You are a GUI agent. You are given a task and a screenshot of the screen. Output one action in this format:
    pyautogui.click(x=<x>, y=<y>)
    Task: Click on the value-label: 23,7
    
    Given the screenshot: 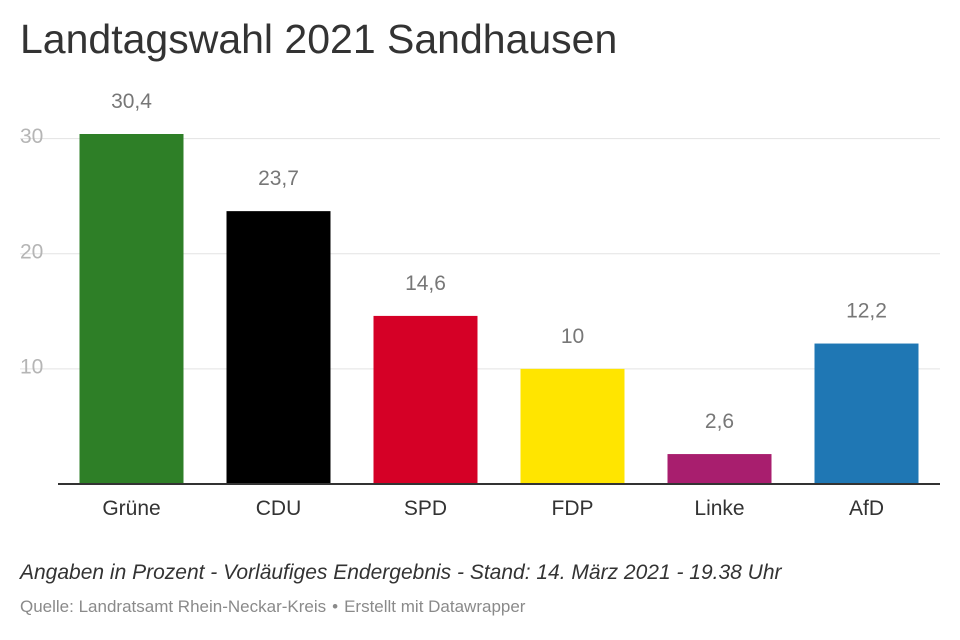 What is the action you would take?
    pyautogui.click(x=278, y=178)
    